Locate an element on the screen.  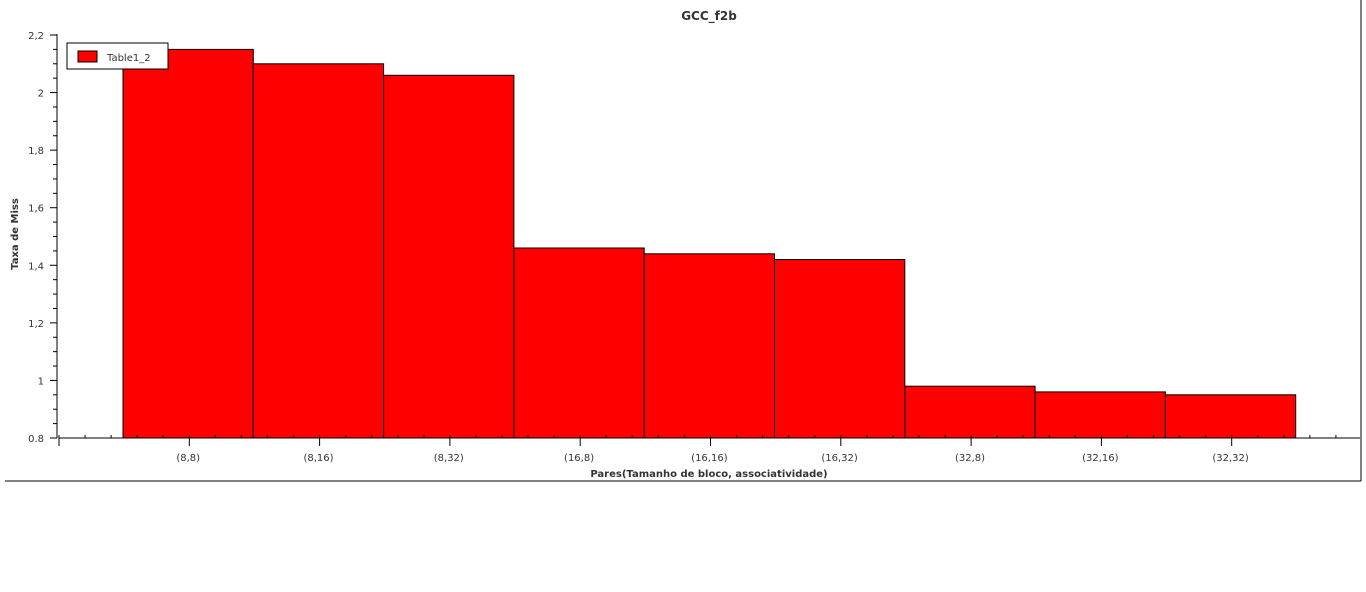
x-tick-label: (8,8) is located at coordinates (188, 458).